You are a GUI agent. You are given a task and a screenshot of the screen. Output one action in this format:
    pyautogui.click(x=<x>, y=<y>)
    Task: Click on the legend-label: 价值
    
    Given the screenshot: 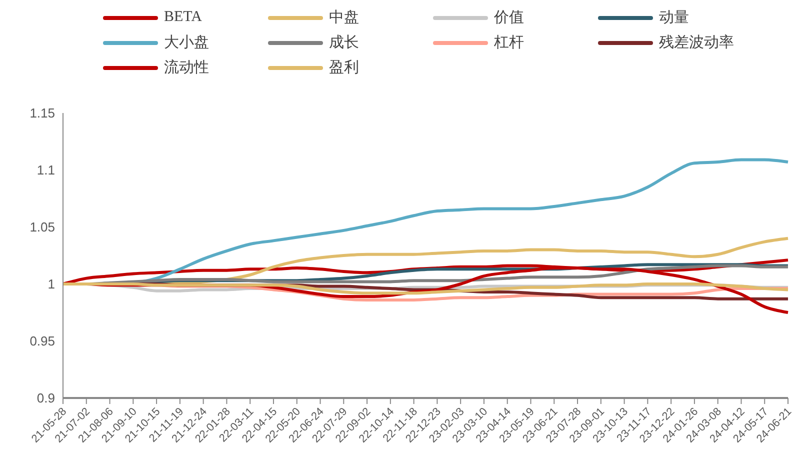 What is the action you would take?
    pyautogui.click(x=509, y=18)
    